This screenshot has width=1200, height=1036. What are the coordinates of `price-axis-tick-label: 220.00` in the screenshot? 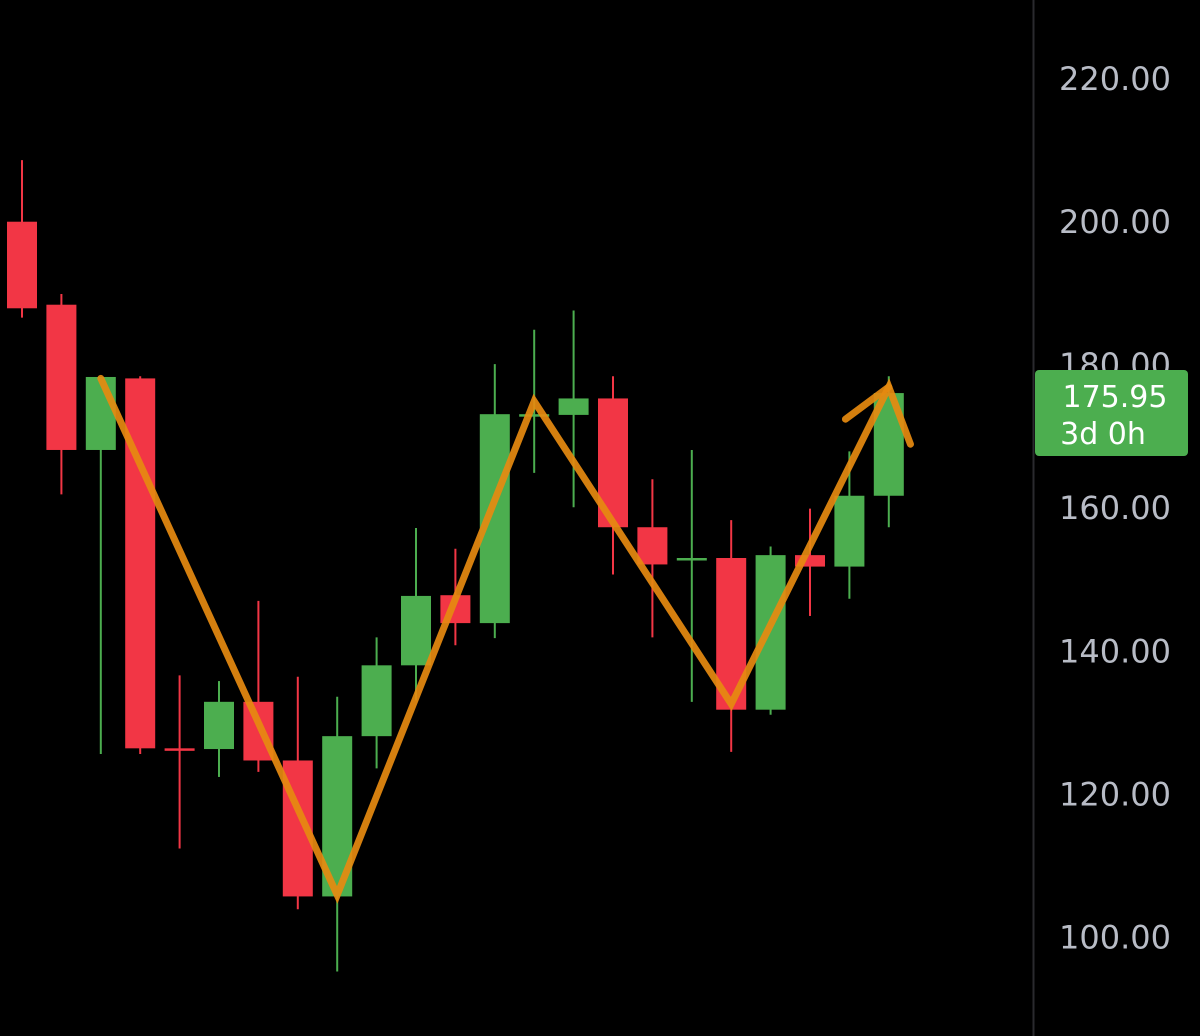 It's located at (1115, 79).